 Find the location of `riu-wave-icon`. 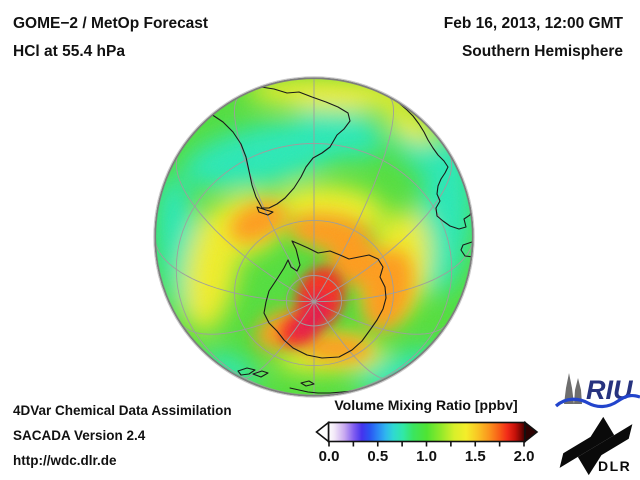

riu-wave-icon is located at coordinates (597, 401).